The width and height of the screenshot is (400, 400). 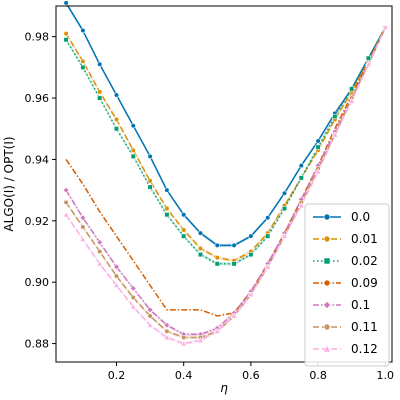 I want to click on legend-label: 0.01, so click(x=364, y=239).